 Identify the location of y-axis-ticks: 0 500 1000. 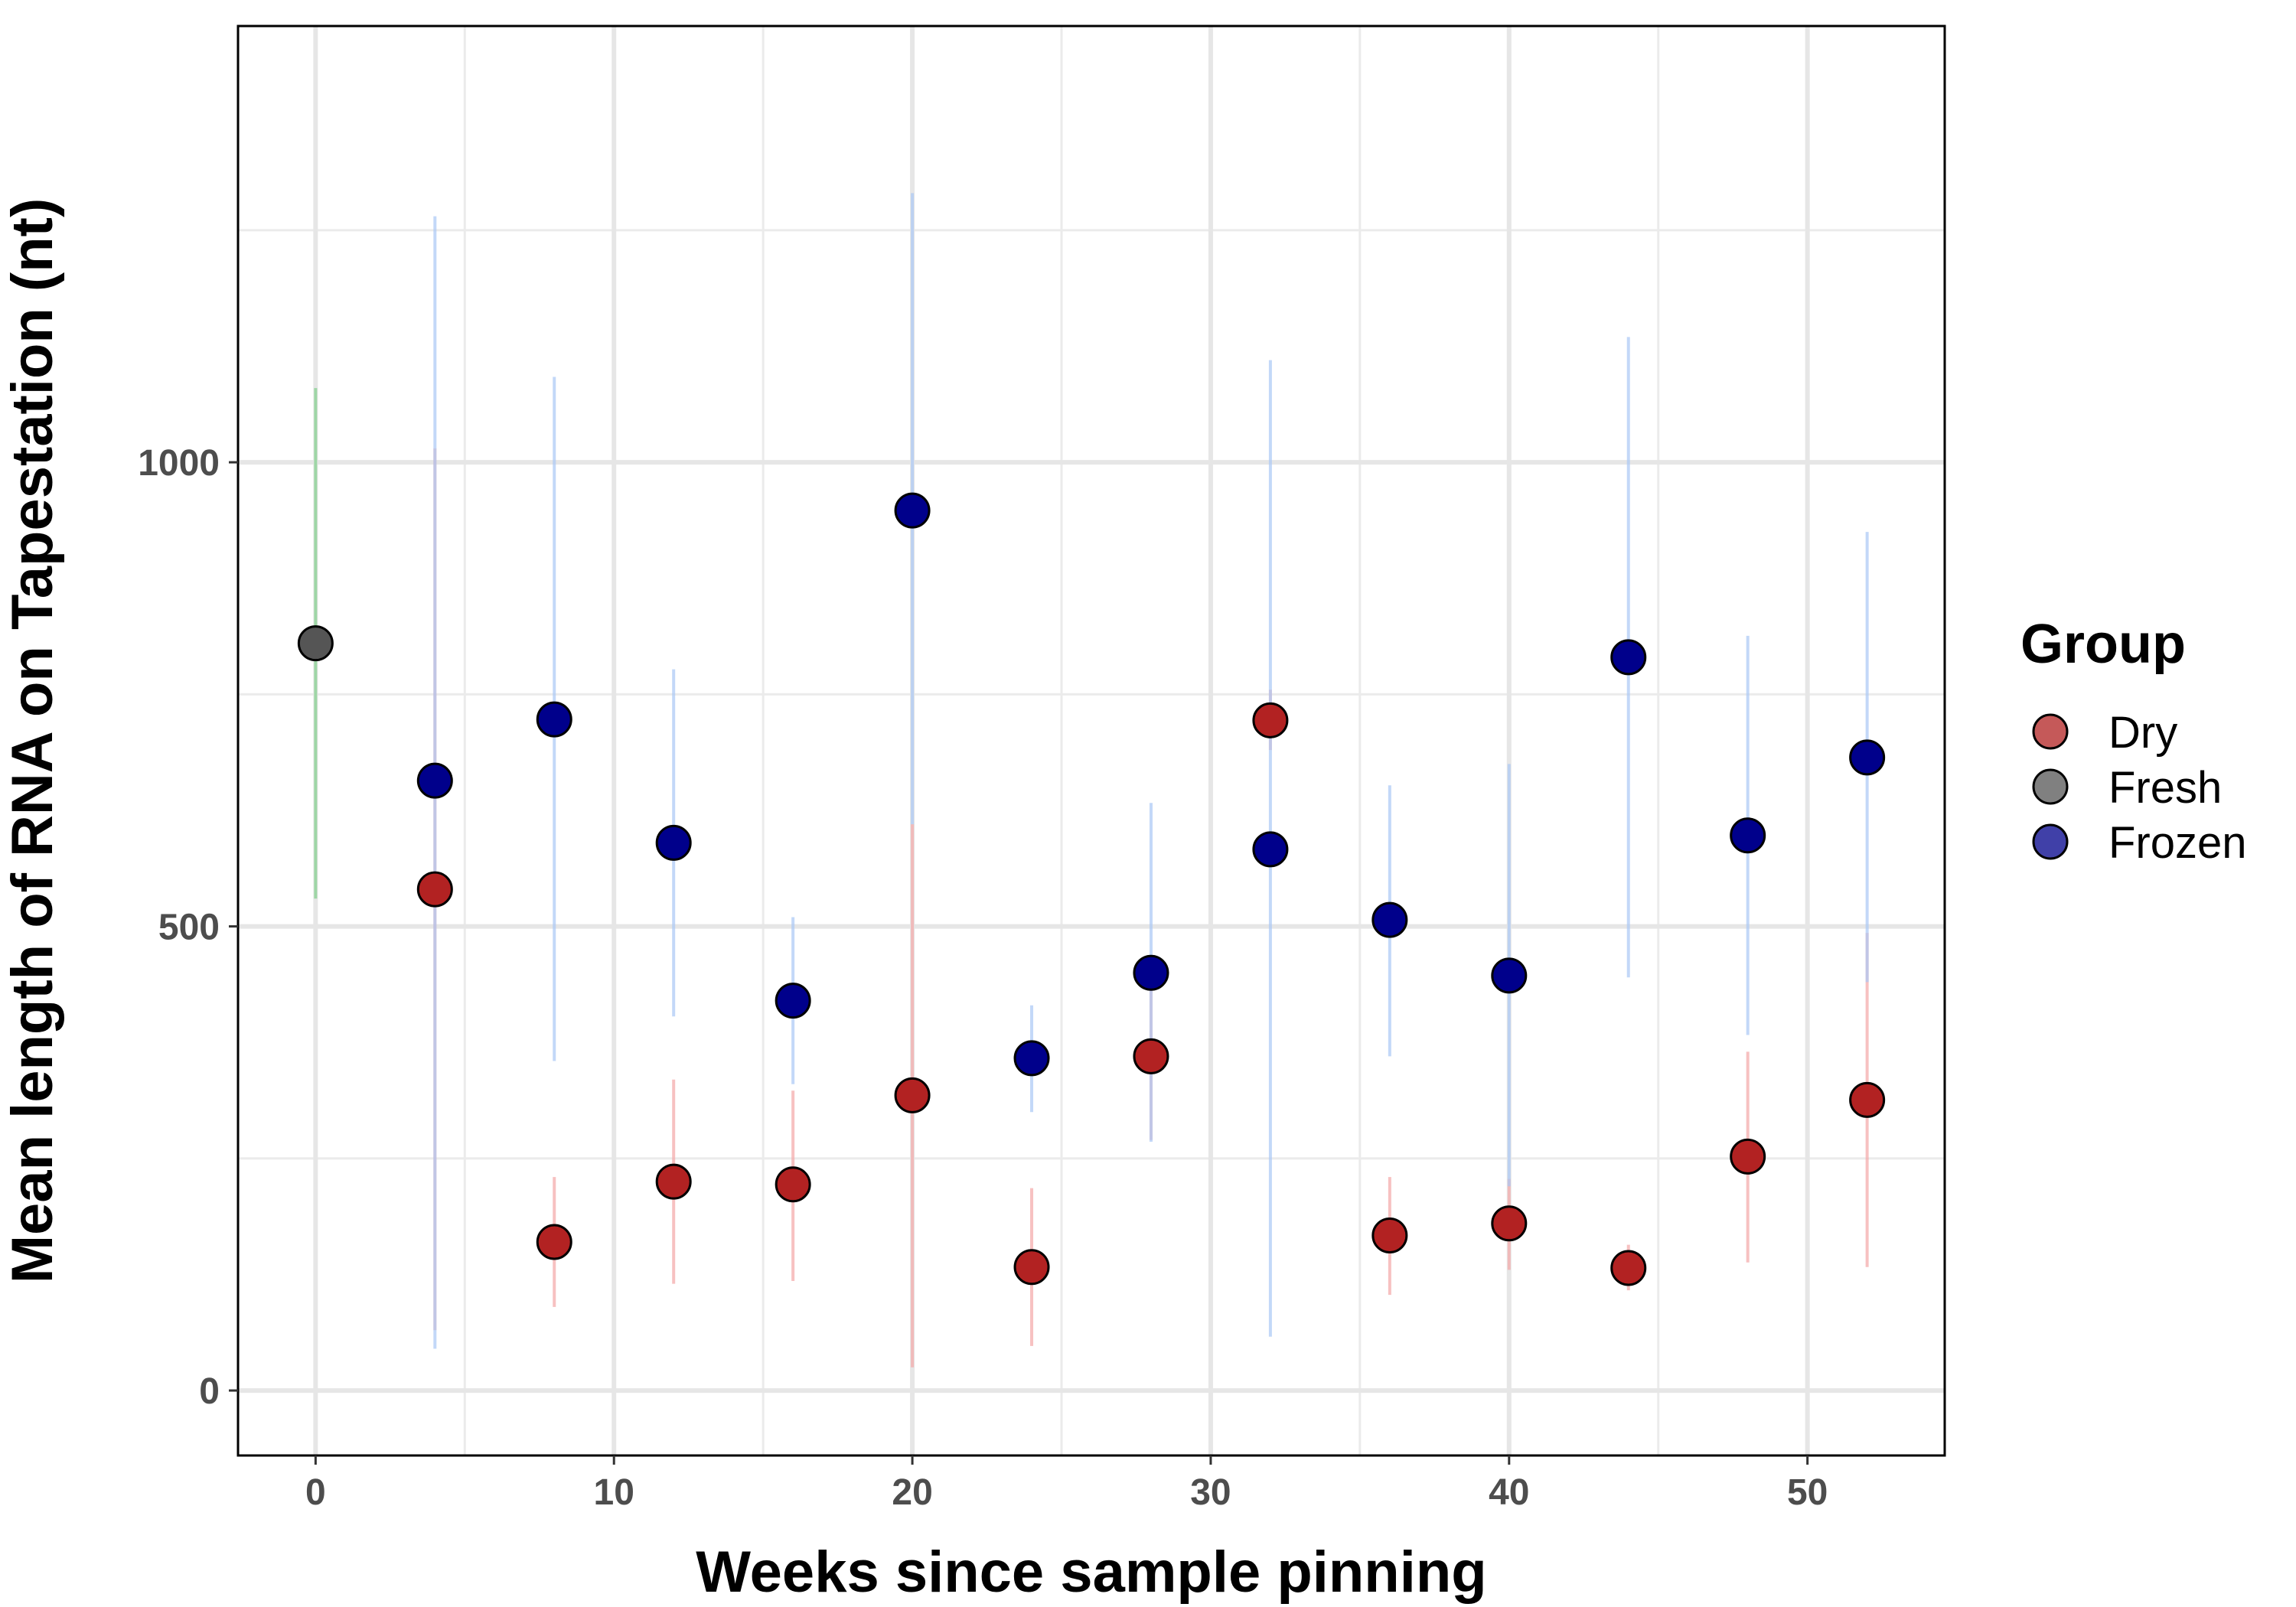
(188, 928).